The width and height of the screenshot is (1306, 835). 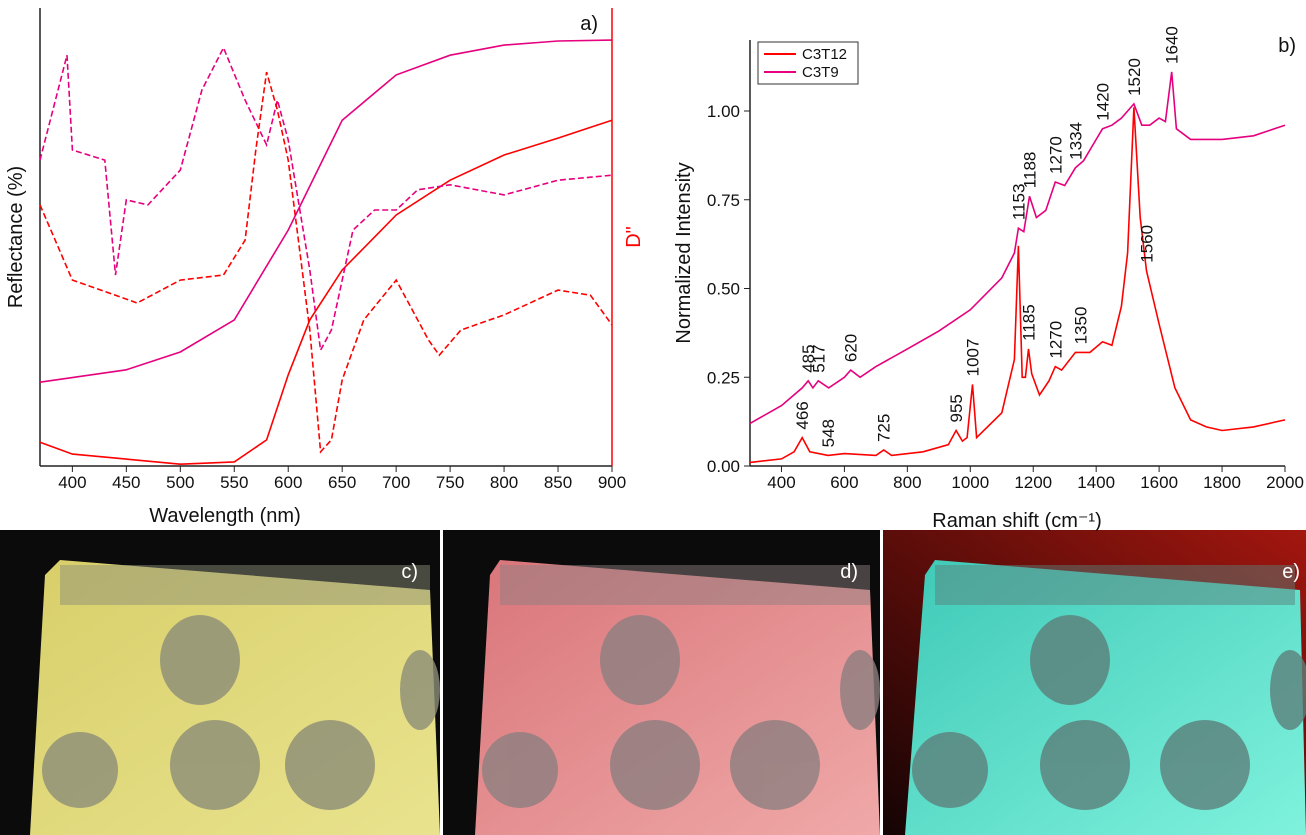 What do you see at coordinates (824, 54) in the screenshot?
I see `legend-label: C3T12` at bounding box center [824, 54].